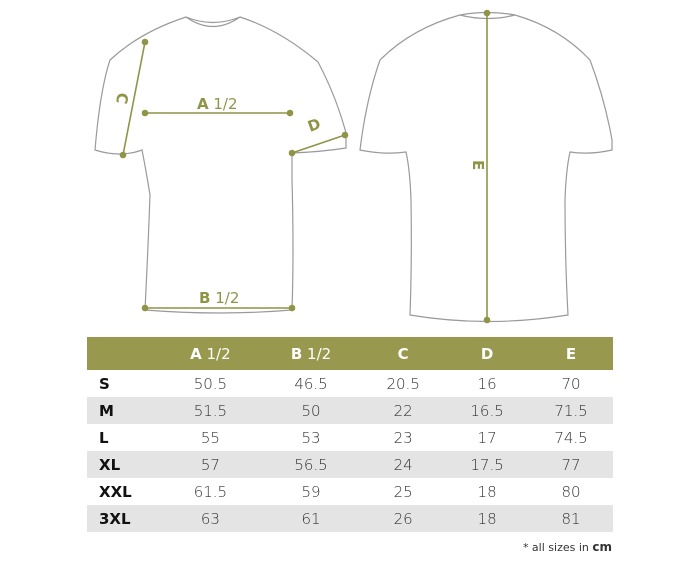 The width and height of the screenshot is (700, 567). What do you see at coordinates (210, 410) in the screenshot?
I see `measurement-cell: 51.5` at bounding box center [210, 410].